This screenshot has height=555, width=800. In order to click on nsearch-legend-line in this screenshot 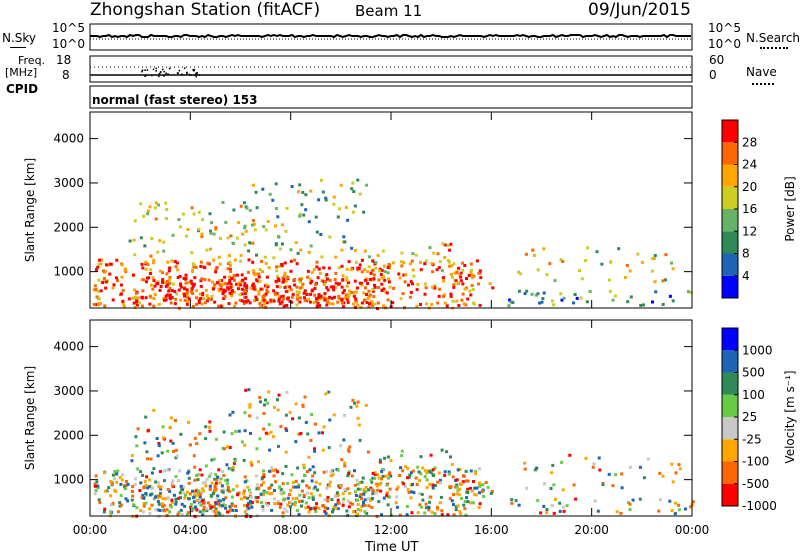, I will do `click(774, 48)`.